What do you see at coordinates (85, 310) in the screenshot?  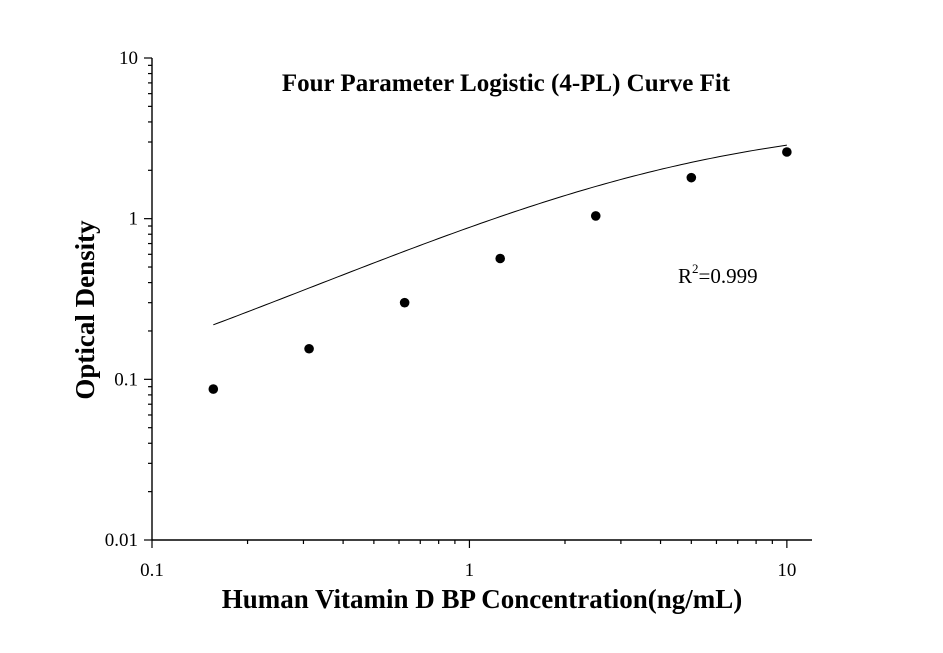 I see `y-axis-label: Optical Density` at bounding box center [85, 310].